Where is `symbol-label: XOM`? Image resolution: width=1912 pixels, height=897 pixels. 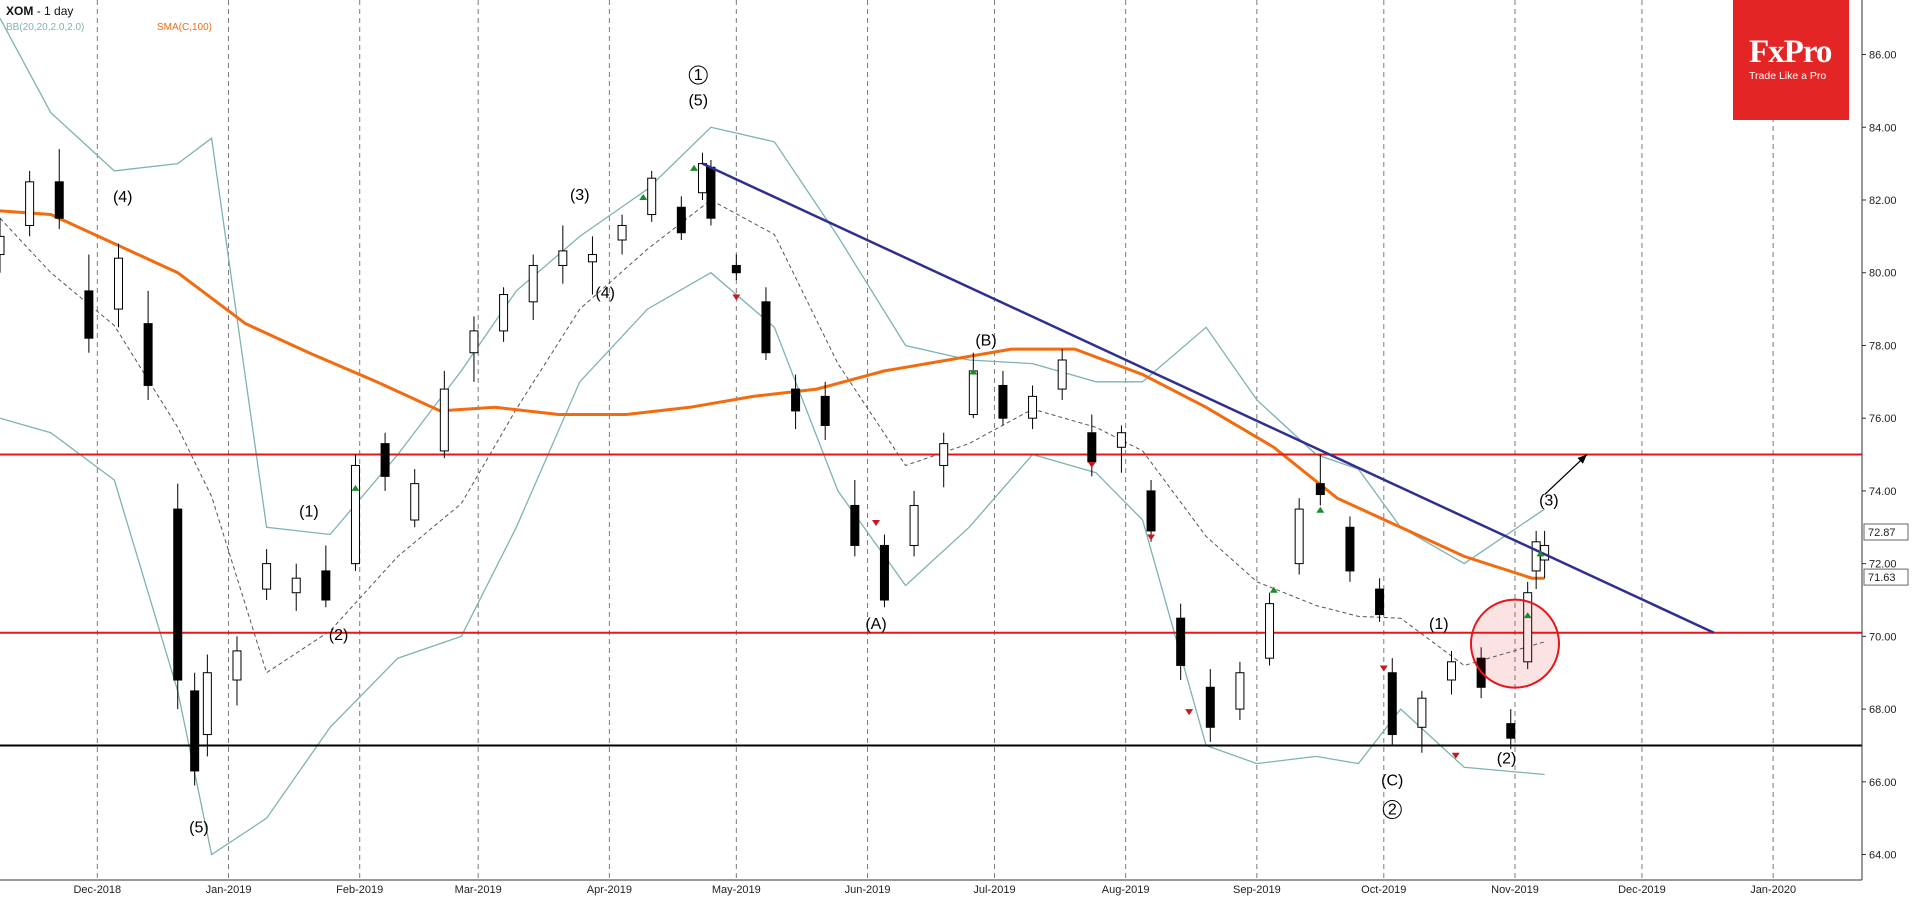
symbol-label: XOM is located at coordinates (20, 11).